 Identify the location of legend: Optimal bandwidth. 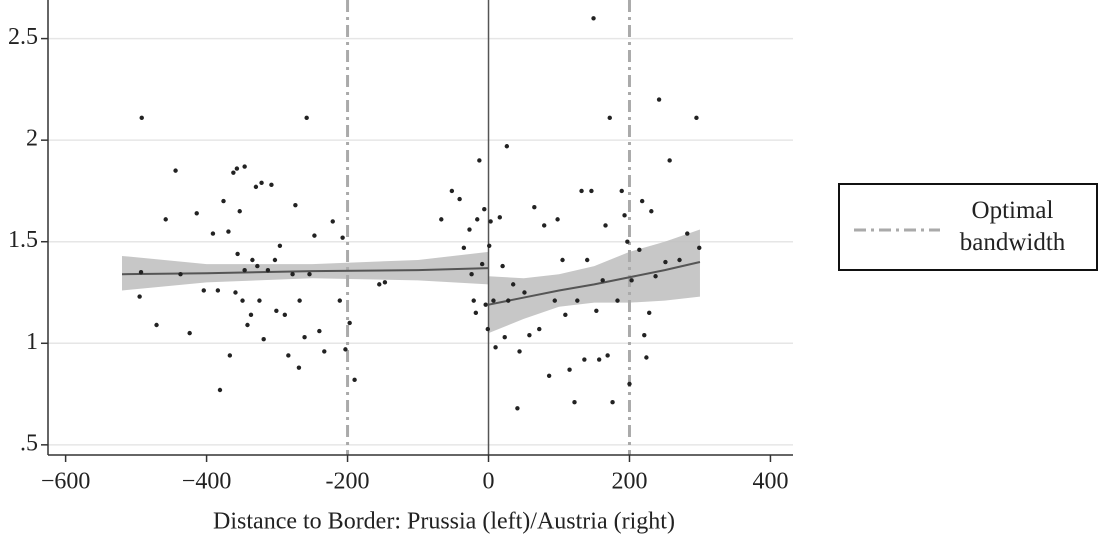
(968, 227).